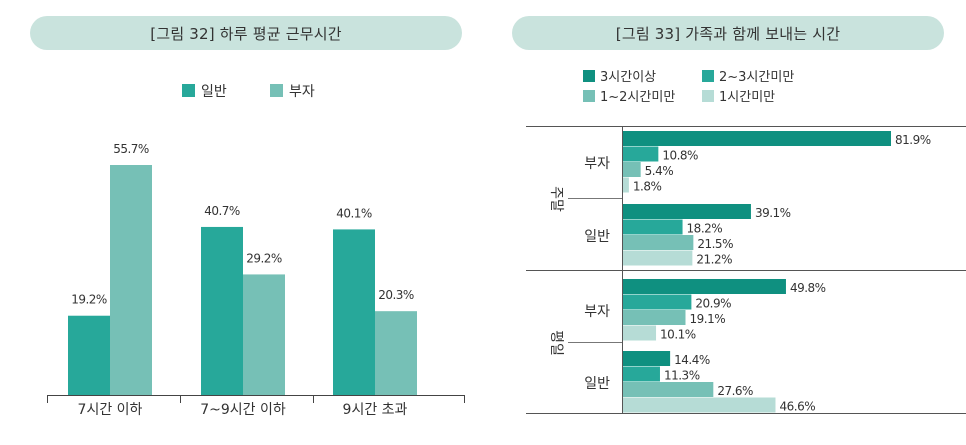 The height and width of the screenshot is (445, 966). What do you see at coordinates (728, 33) in the screenshot?
I see `right-chart-title: [그림 33] 가족과 함께 보내는 시간` at bounding box center [728, 33].